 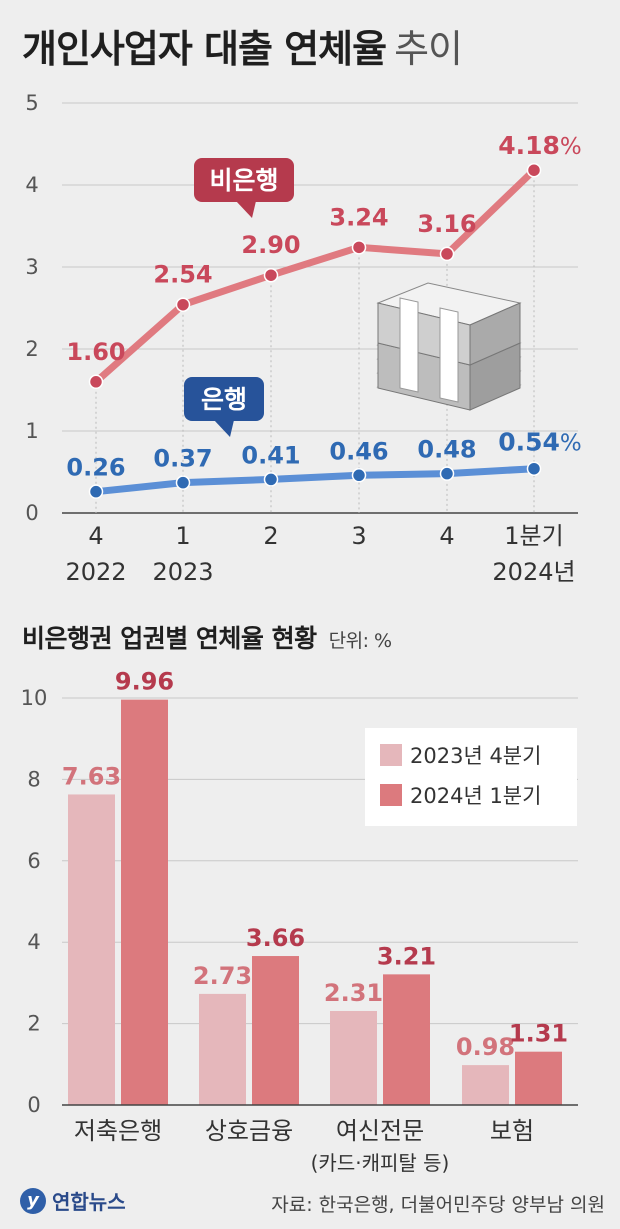 What do you see at coordinates (406, 956) in the screenshot?
I see `bar-value-label: 3.21` at bounding box center [406, 956].